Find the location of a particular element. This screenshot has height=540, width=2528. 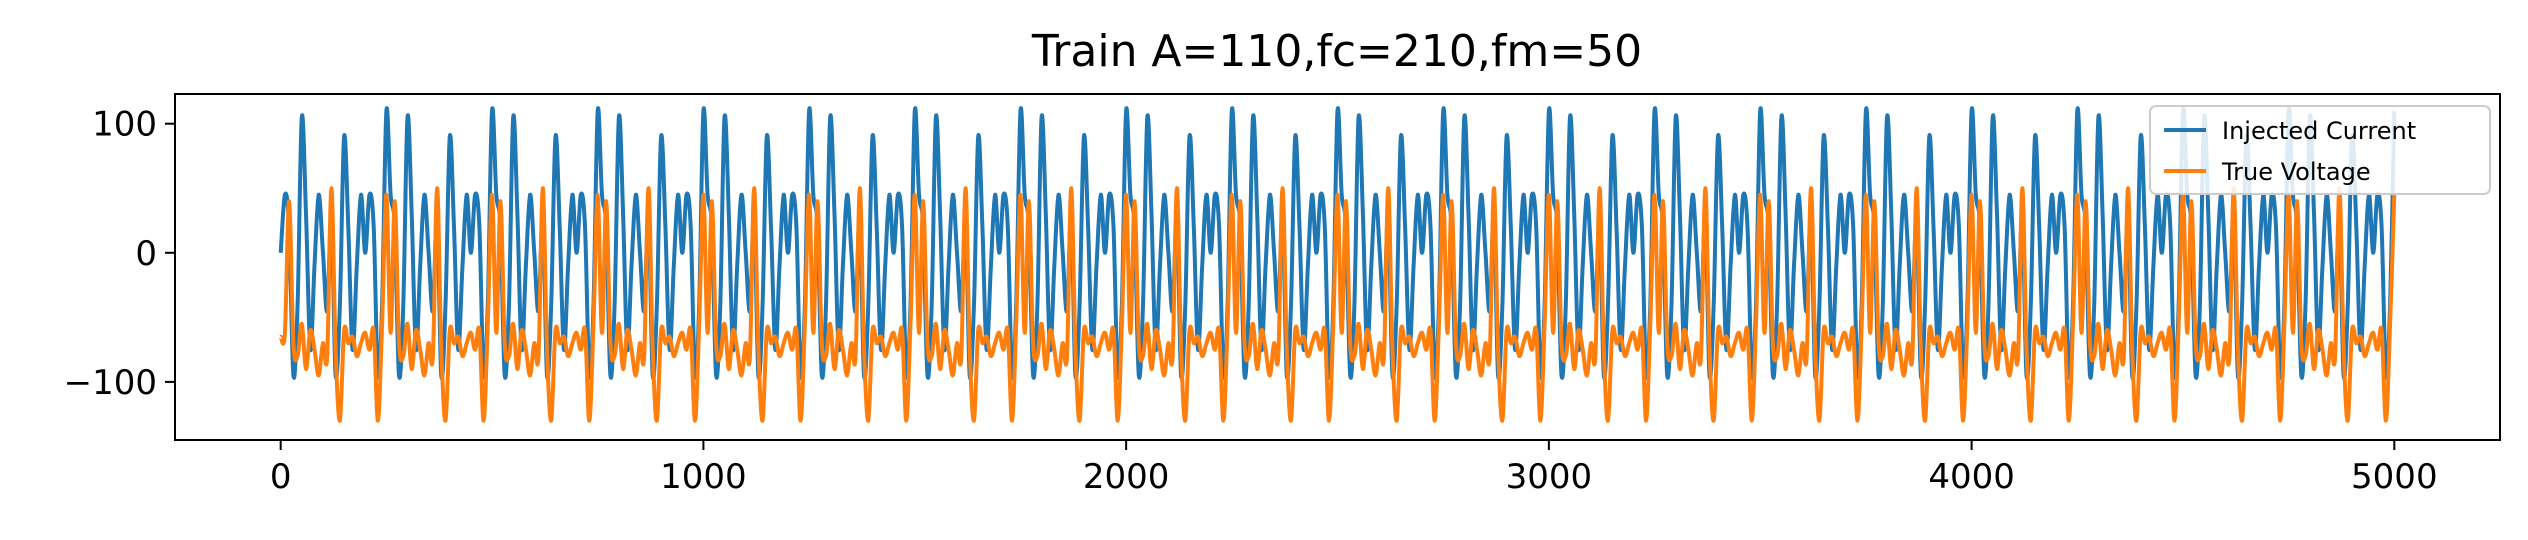

legend: Injected Current True Voltage is located at coordinates (2320, 150).